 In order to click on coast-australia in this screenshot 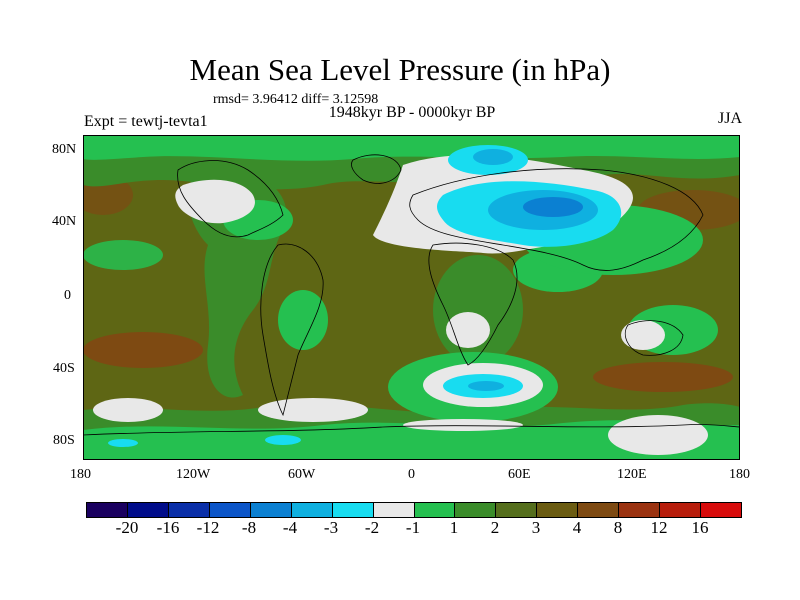, I will do `click(654, 338)`.